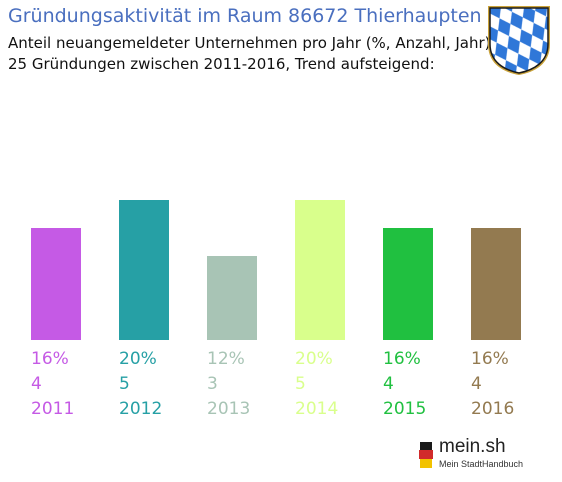 The image size is (562, 482). I want to click on count-label-2016: 4, so click(476, 384).